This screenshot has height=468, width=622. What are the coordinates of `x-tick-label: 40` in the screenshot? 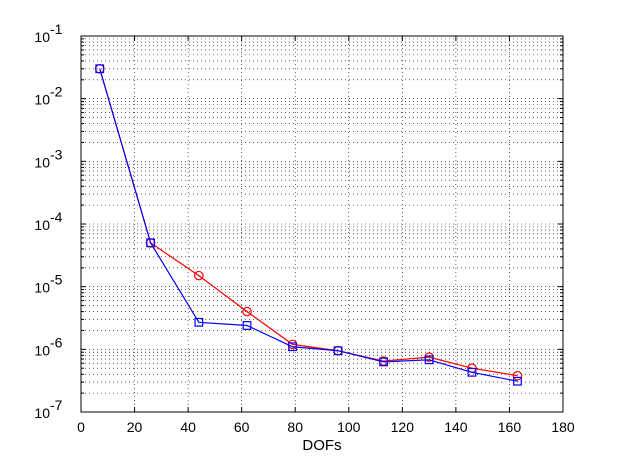 It's located at (188, 427).